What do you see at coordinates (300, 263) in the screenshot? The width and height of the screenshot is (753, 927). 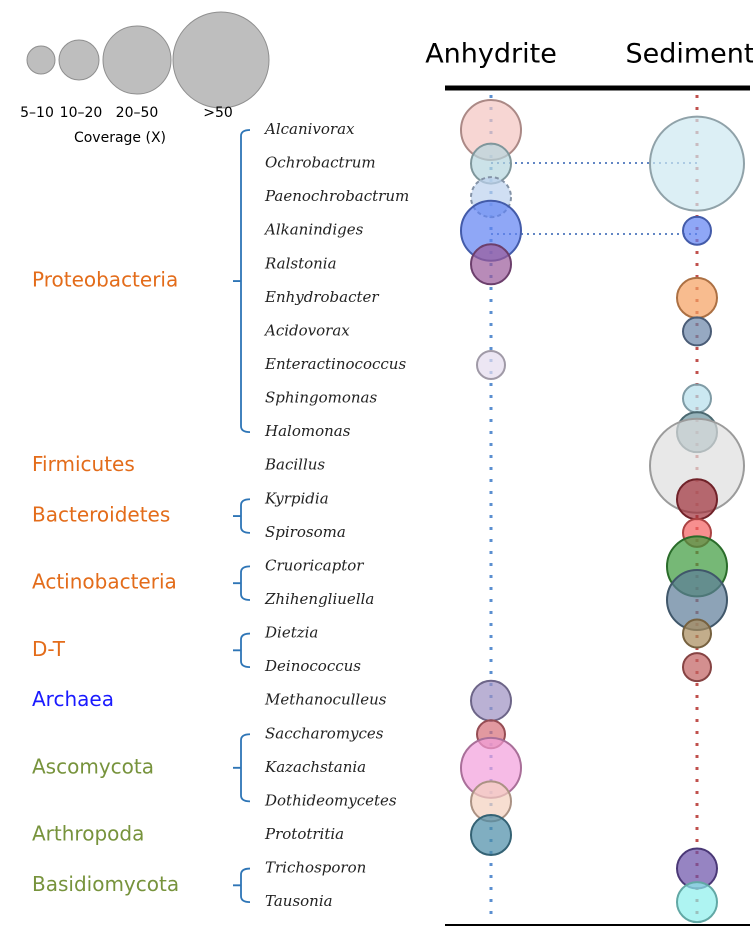 I see `genus-label: Ralstonia` at bounding box center [300, 263].